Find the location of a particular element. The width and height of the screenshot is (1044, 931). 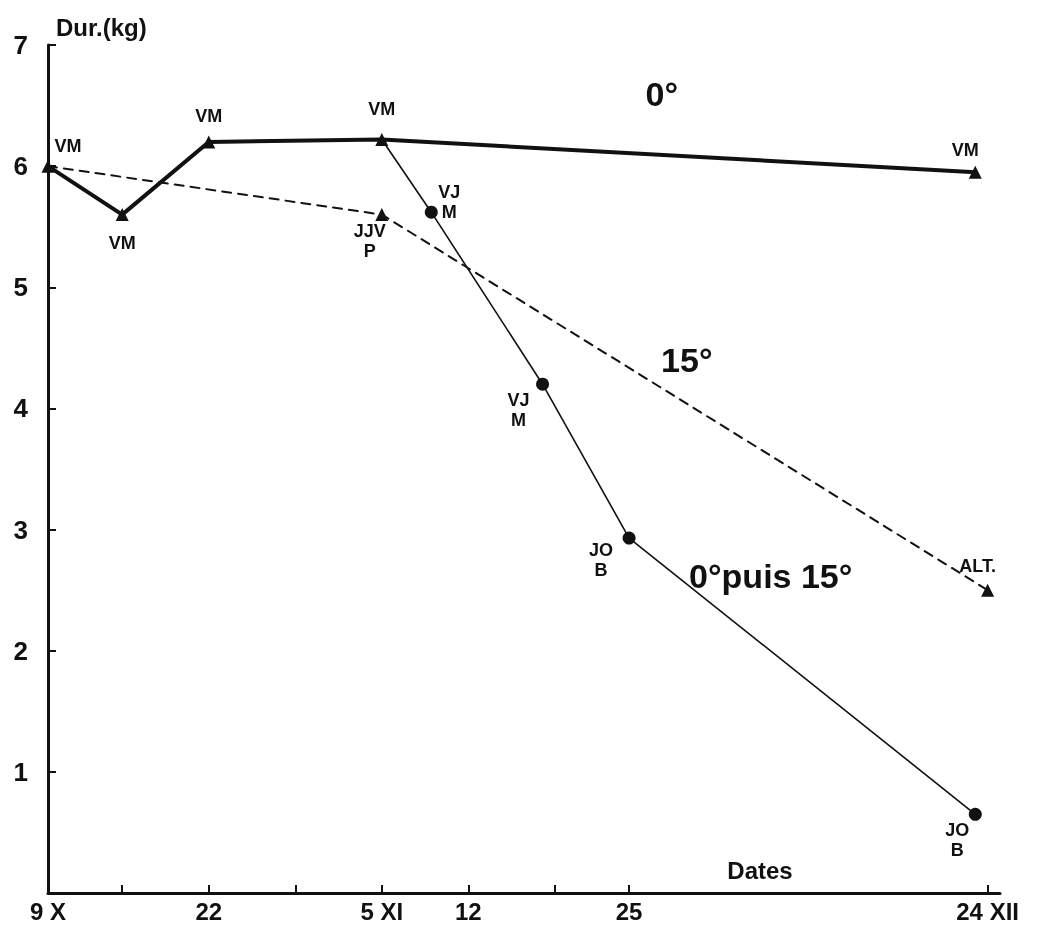

x-tick-label: 5 XI is located at coordinates (382, 911).